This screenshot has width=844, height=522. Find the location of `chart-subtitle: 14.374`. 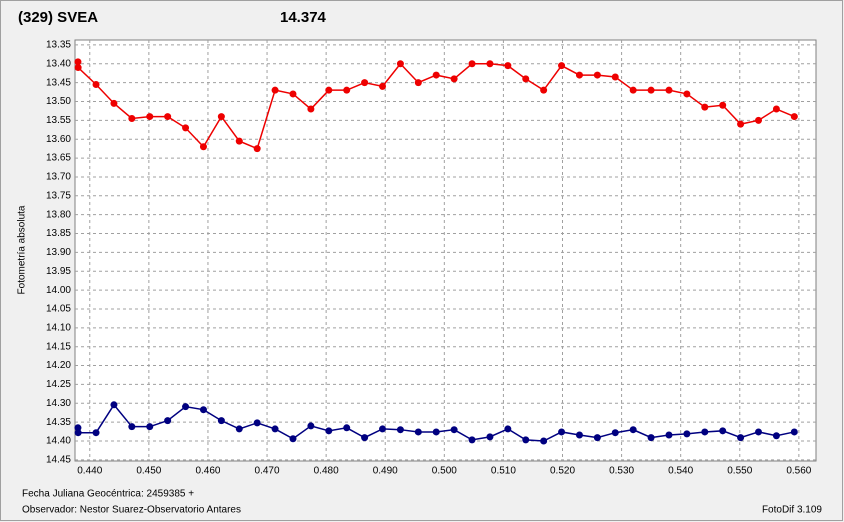

chart-subtitle: 14.374 is located at coordinates (303, 17).